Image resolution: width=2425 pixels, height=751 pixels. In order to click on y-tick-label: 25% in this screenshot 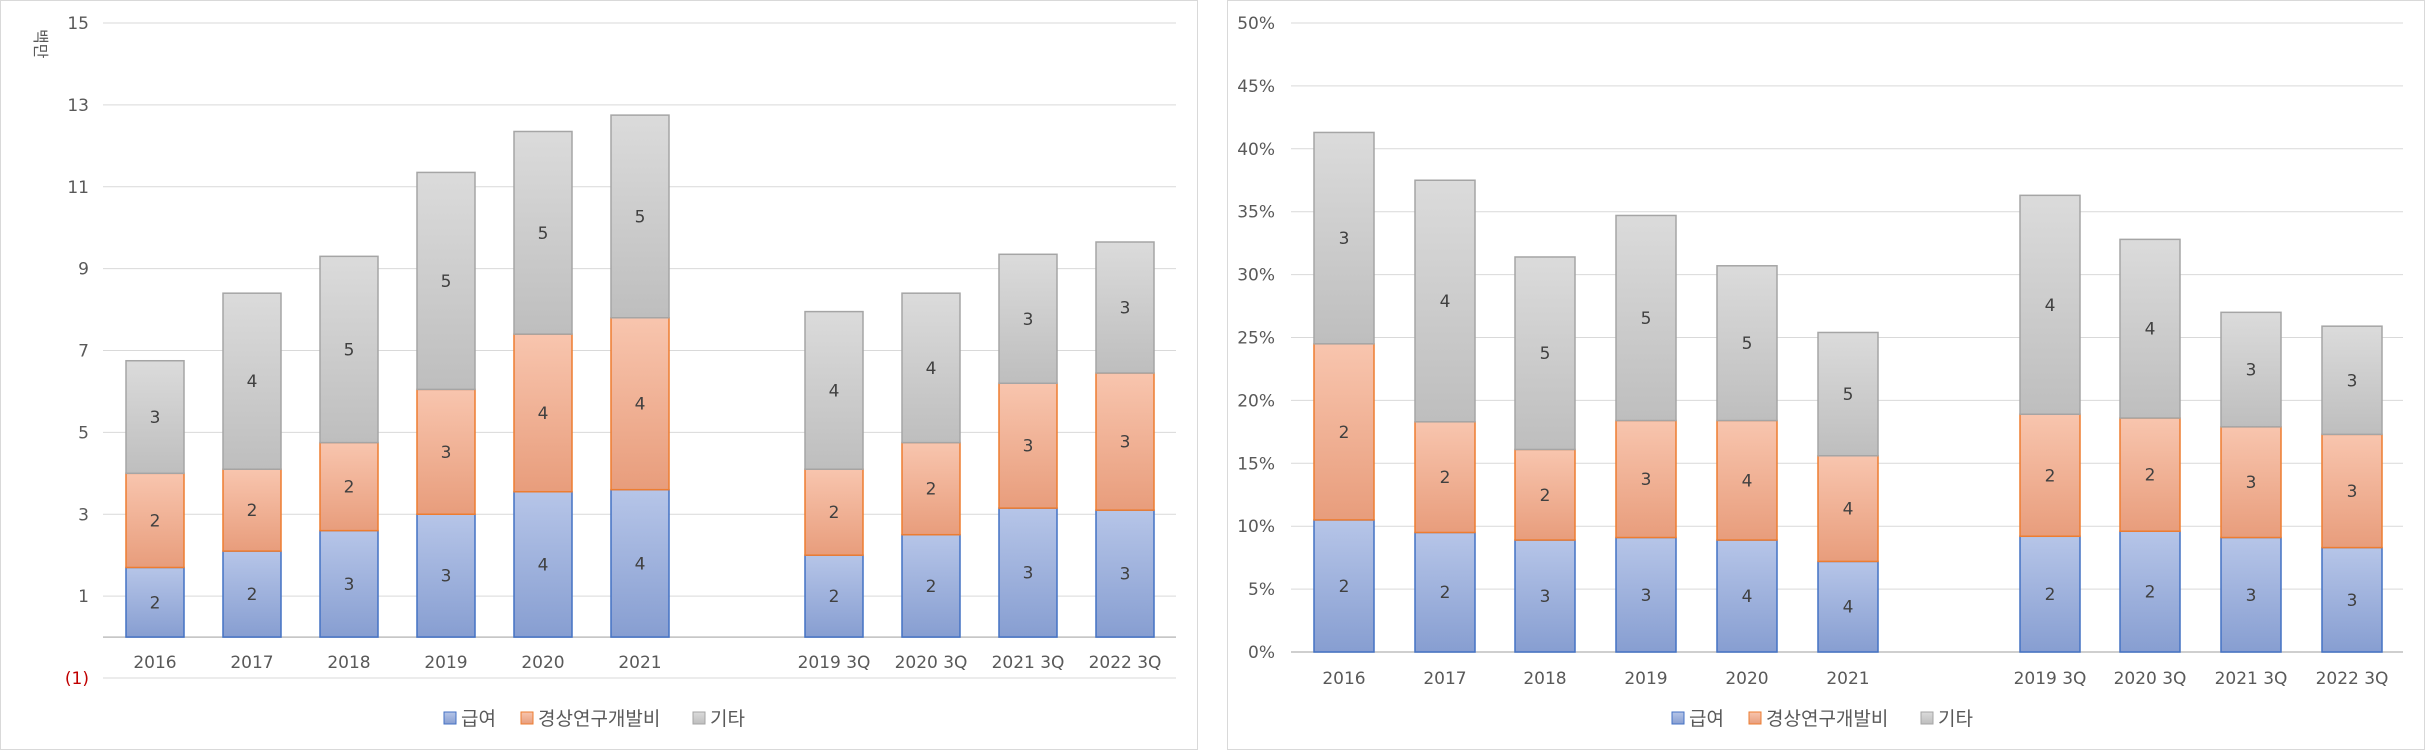, I will do `click(1256, 339)`.